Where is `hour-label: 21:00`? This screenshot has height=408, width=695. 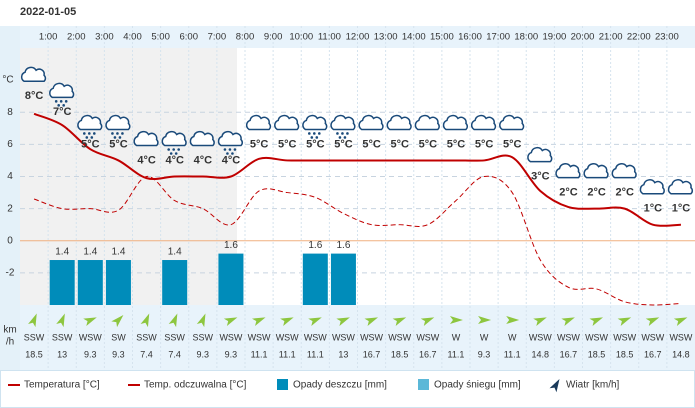 hour-label: 21:00 is located at coordinates (611, 37).